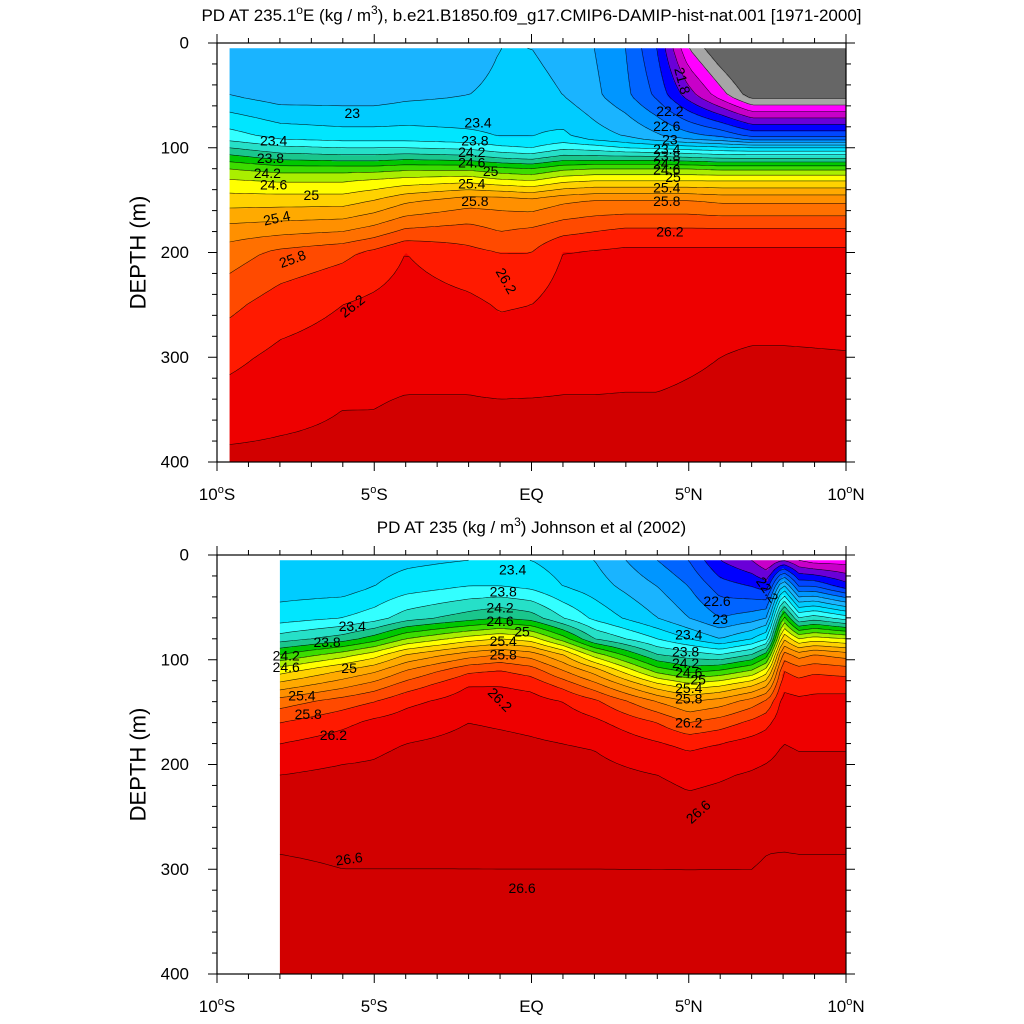  What do you see at coordinates (248, 15) in the screenshot?
I see `title-text: PD AT 235.1` at bounding box center [248, 15].